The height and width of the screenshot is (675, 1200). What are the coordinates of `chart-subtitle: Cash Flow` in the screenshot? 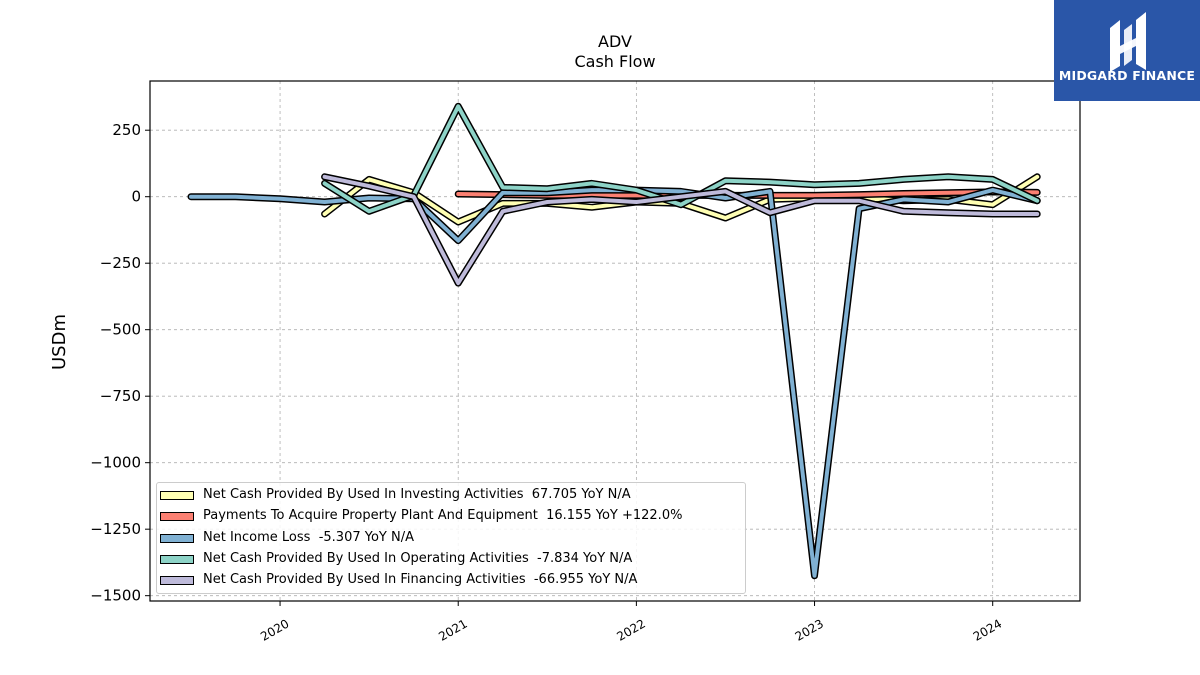 It's located at (615, 61).